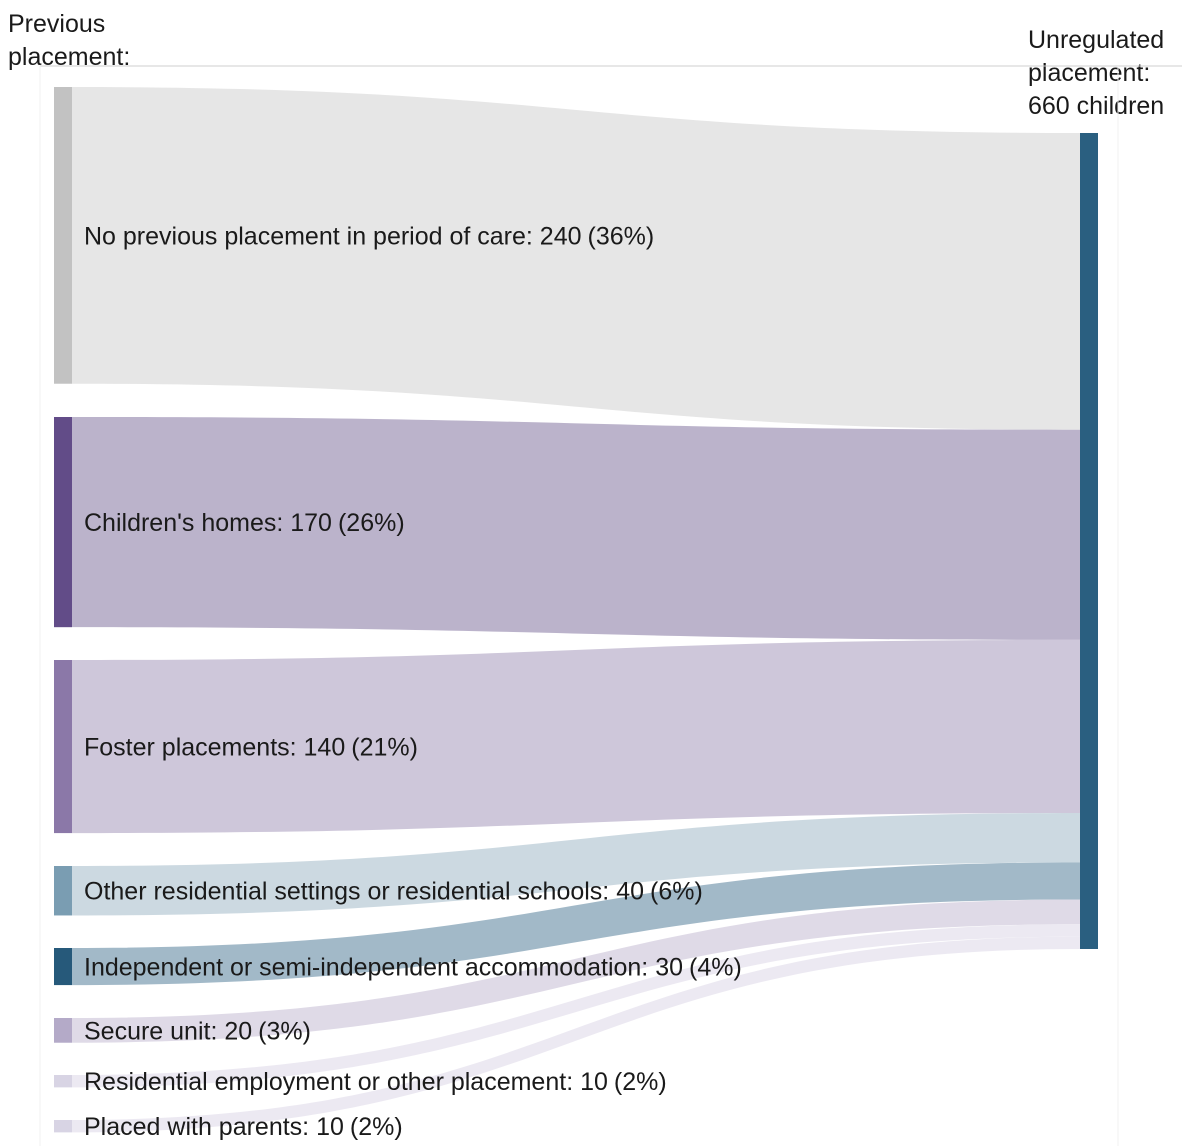  I want to click on target-heading-line-1: Unregulated, so click(1096, 40).